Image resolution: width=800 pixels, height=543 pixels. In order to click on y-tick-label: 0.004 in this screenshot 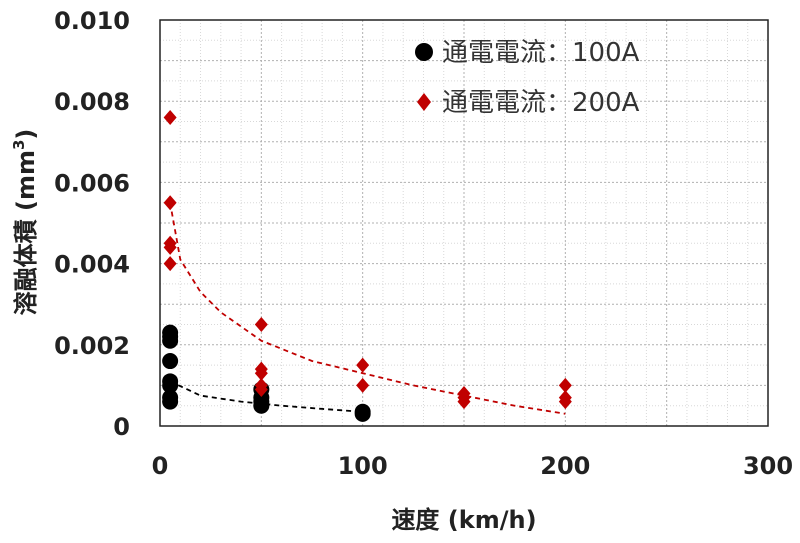, I will do `click(92, 265)`.